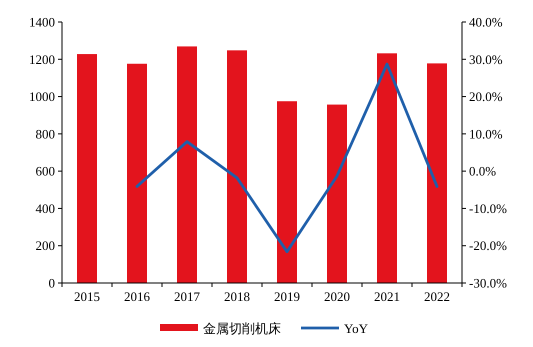 This screenshot has width=533, height=347. Describe the element at coordinates (45, 171) in the screenshot. I see `y-tick-label: 600` at that location.